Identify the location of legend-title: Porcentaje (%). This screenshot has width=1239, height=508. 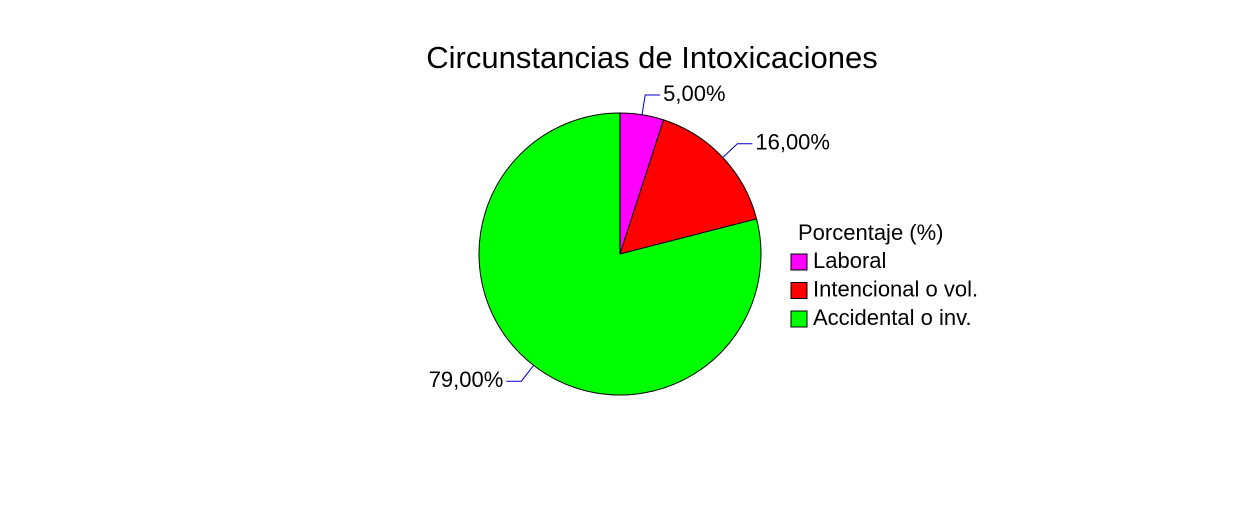
(871, 232).